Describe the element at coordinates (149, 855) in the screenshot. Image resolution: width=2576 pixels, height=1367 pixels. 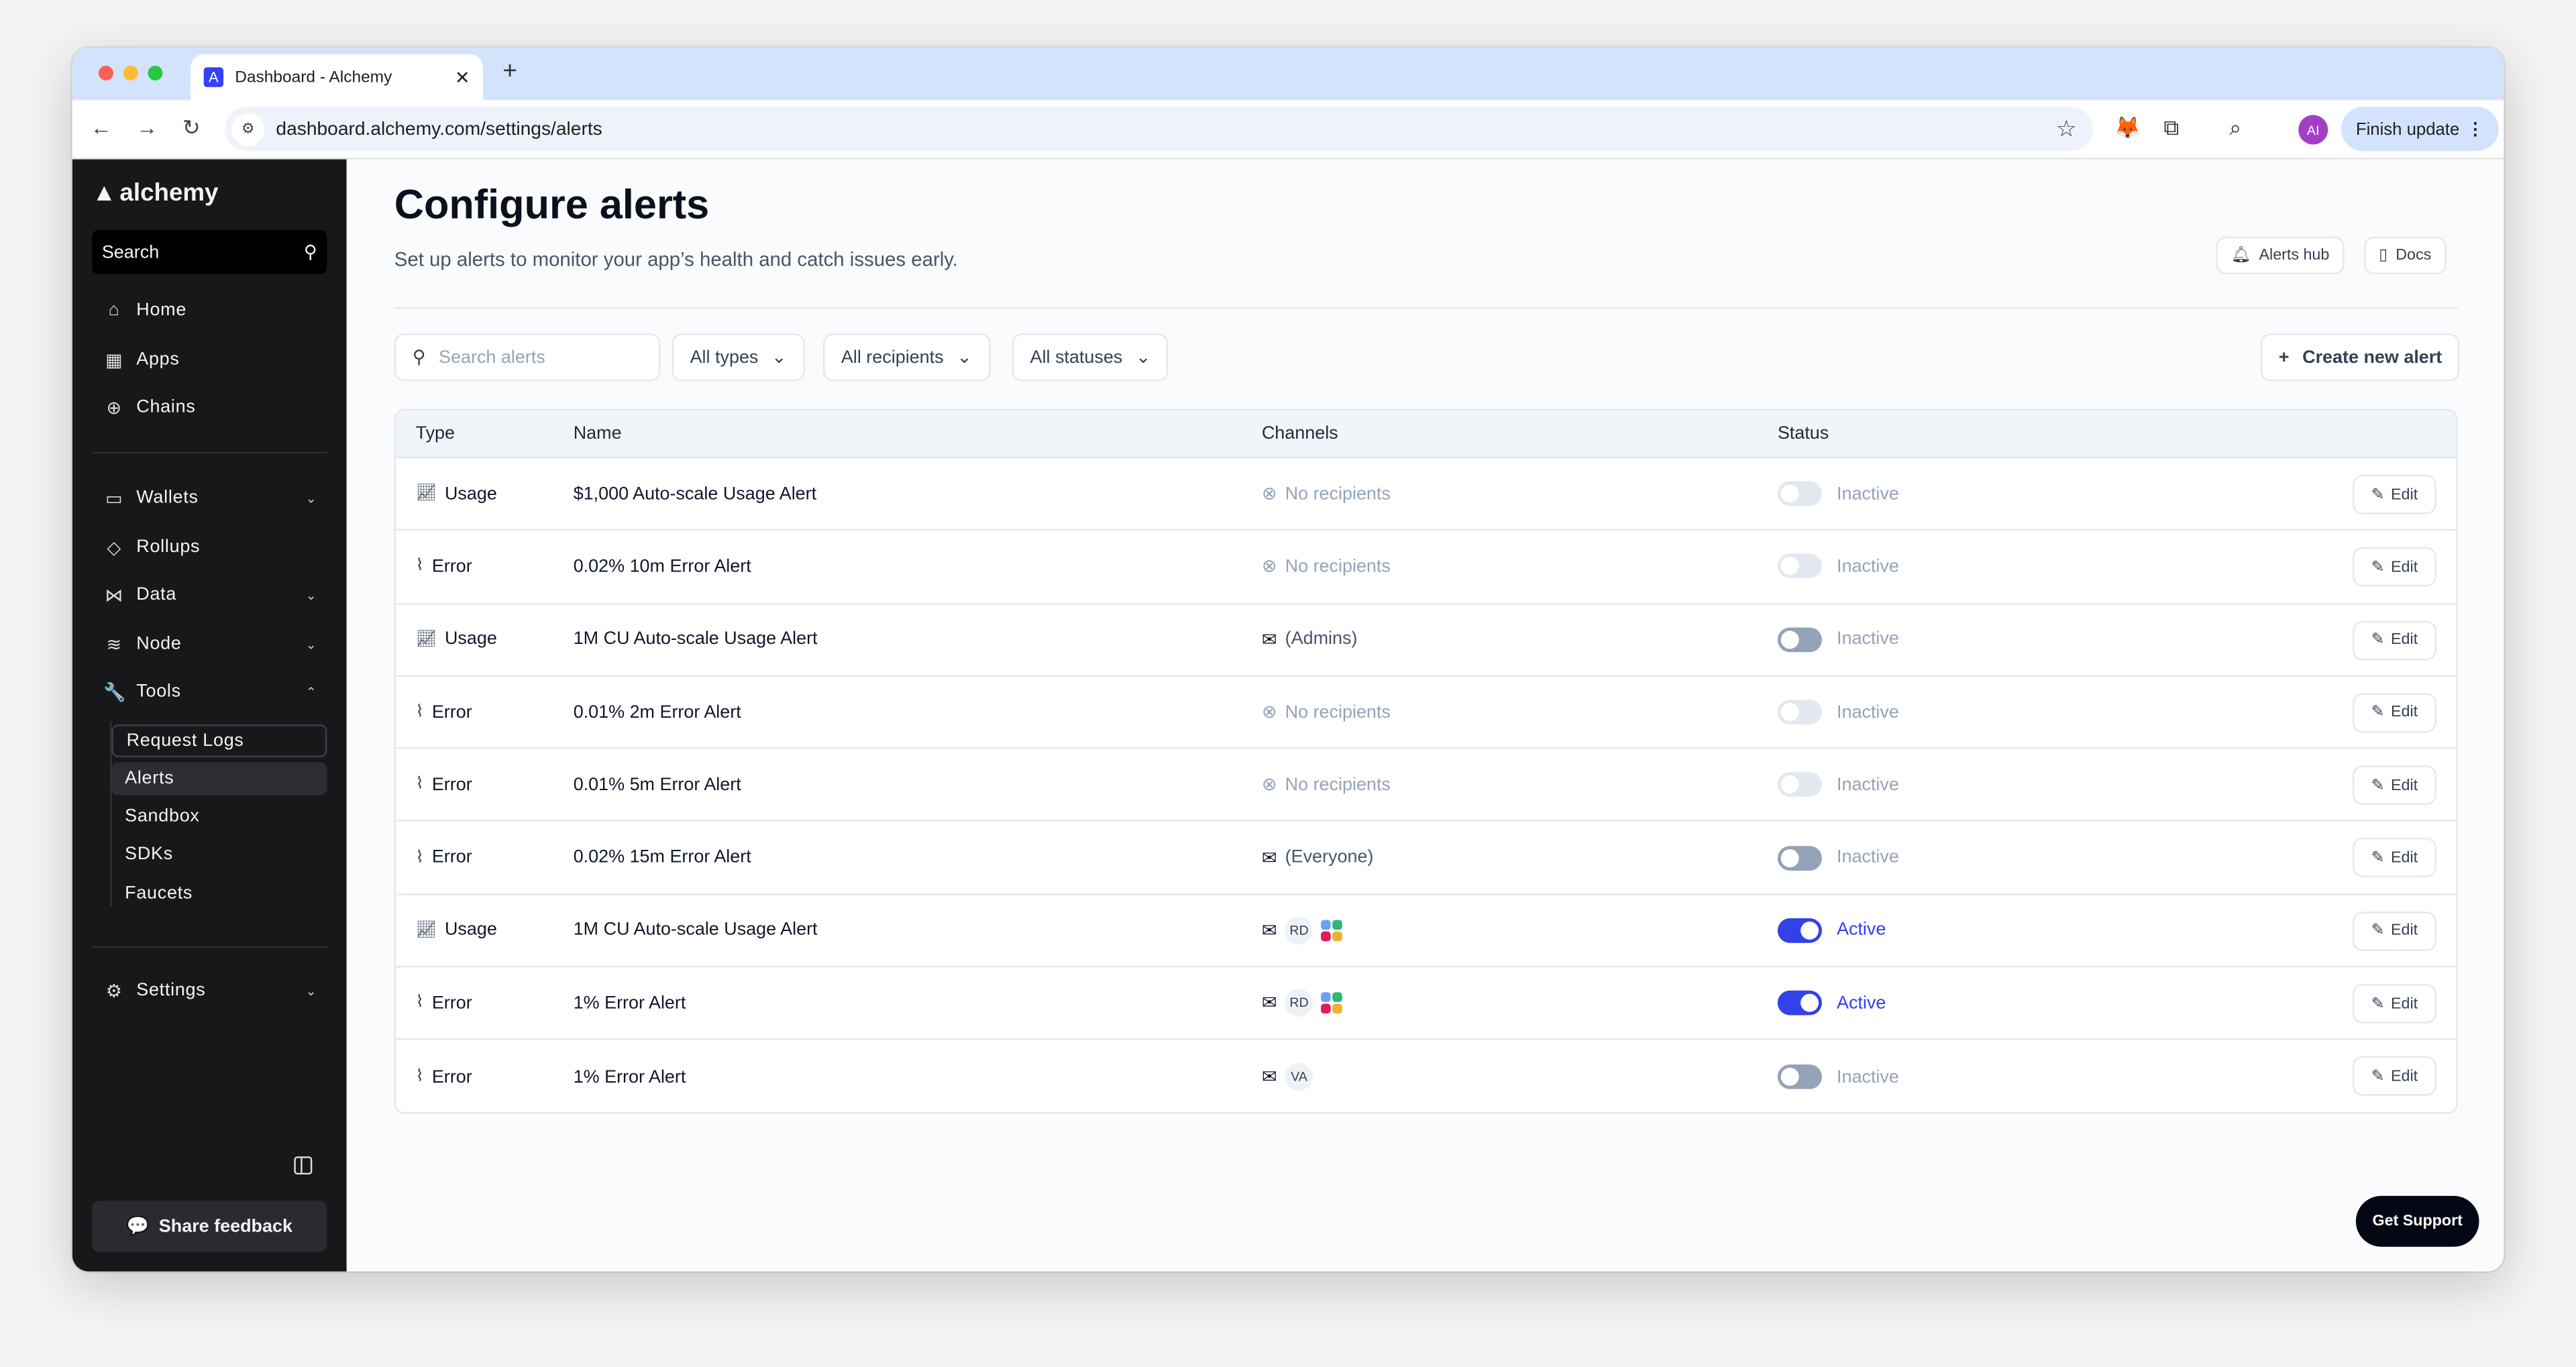
I see `label: SDKs` at that location.